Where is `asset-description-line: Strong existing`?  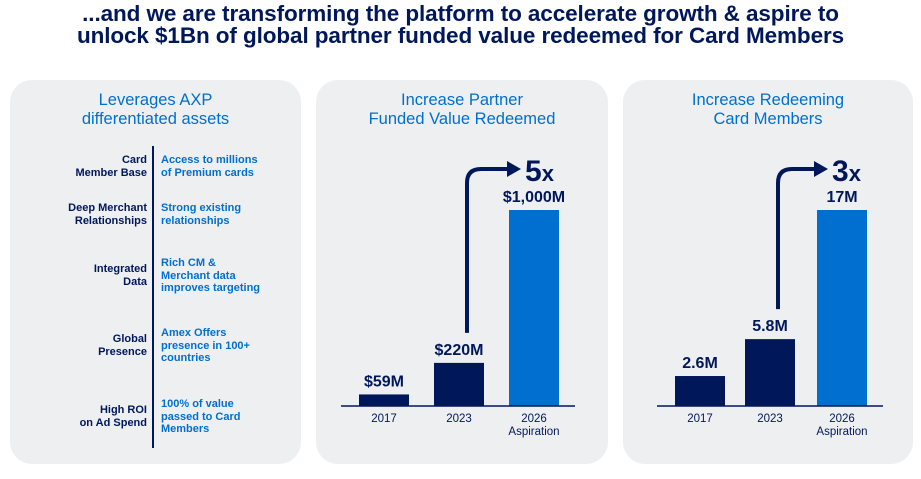
asset-description-line: Strong existing is located at coordinates (201, 208).